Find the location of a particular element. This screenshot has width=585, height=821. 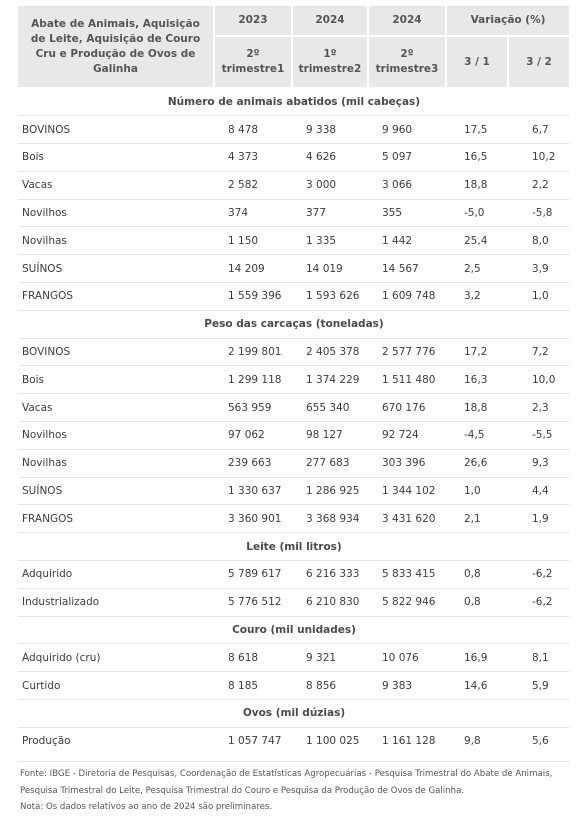

table-cell: 2,5 is located at coordinates (477, 268).